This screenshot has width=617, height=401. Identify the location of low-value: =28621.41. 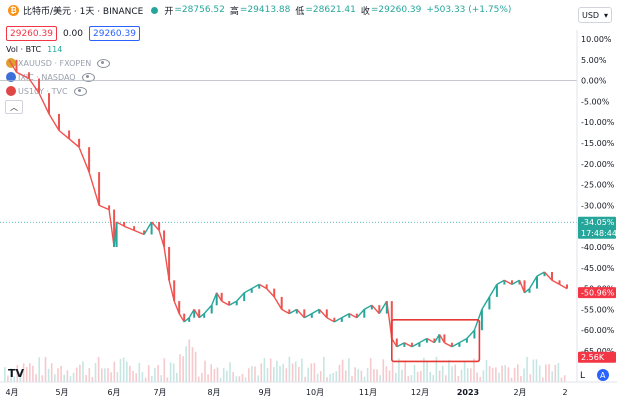
(330, 10).